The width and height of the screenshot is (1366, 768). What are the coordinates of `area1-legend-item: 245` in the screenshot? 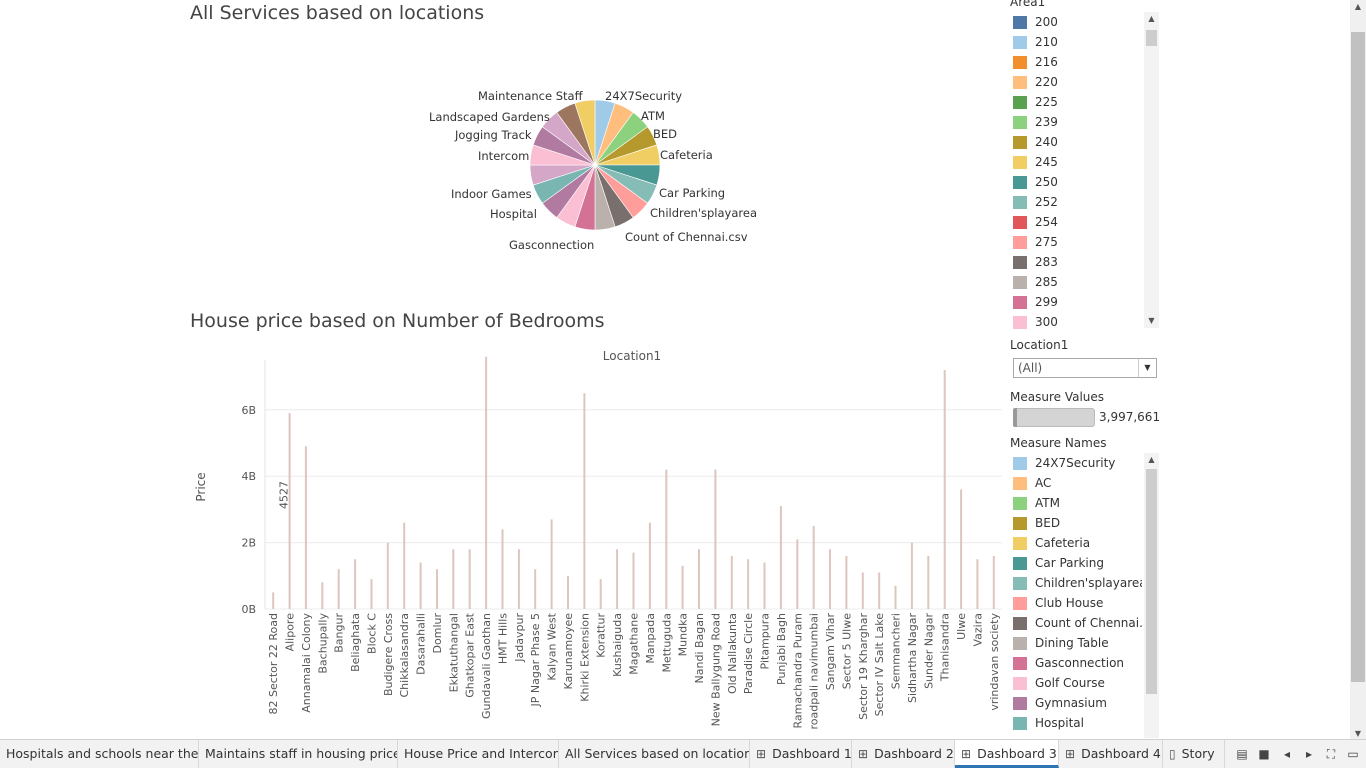 It's located at (1076, 162).